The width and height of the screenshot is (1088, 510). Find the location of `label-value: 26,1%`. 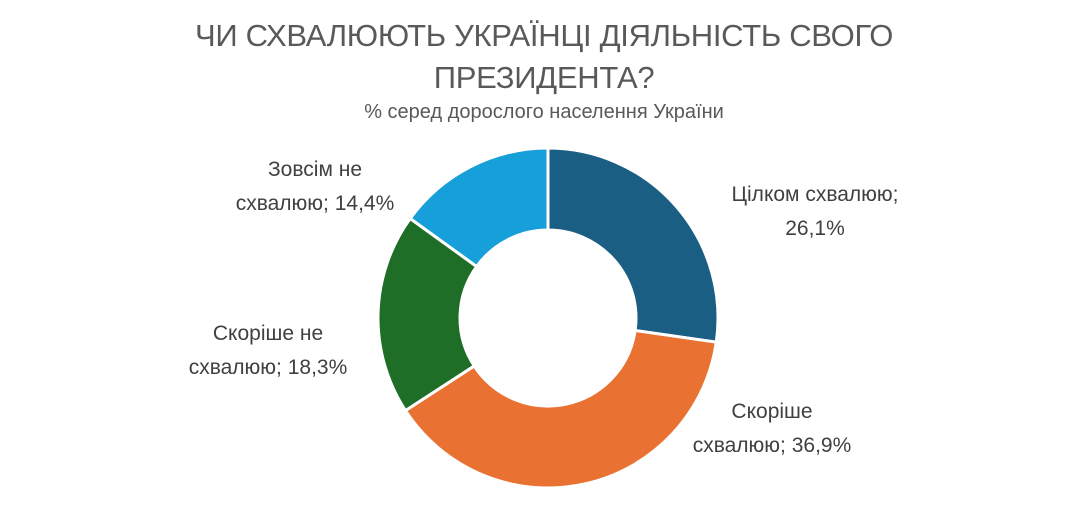

label-value: 26,1% is located at coordinates (815, 228).